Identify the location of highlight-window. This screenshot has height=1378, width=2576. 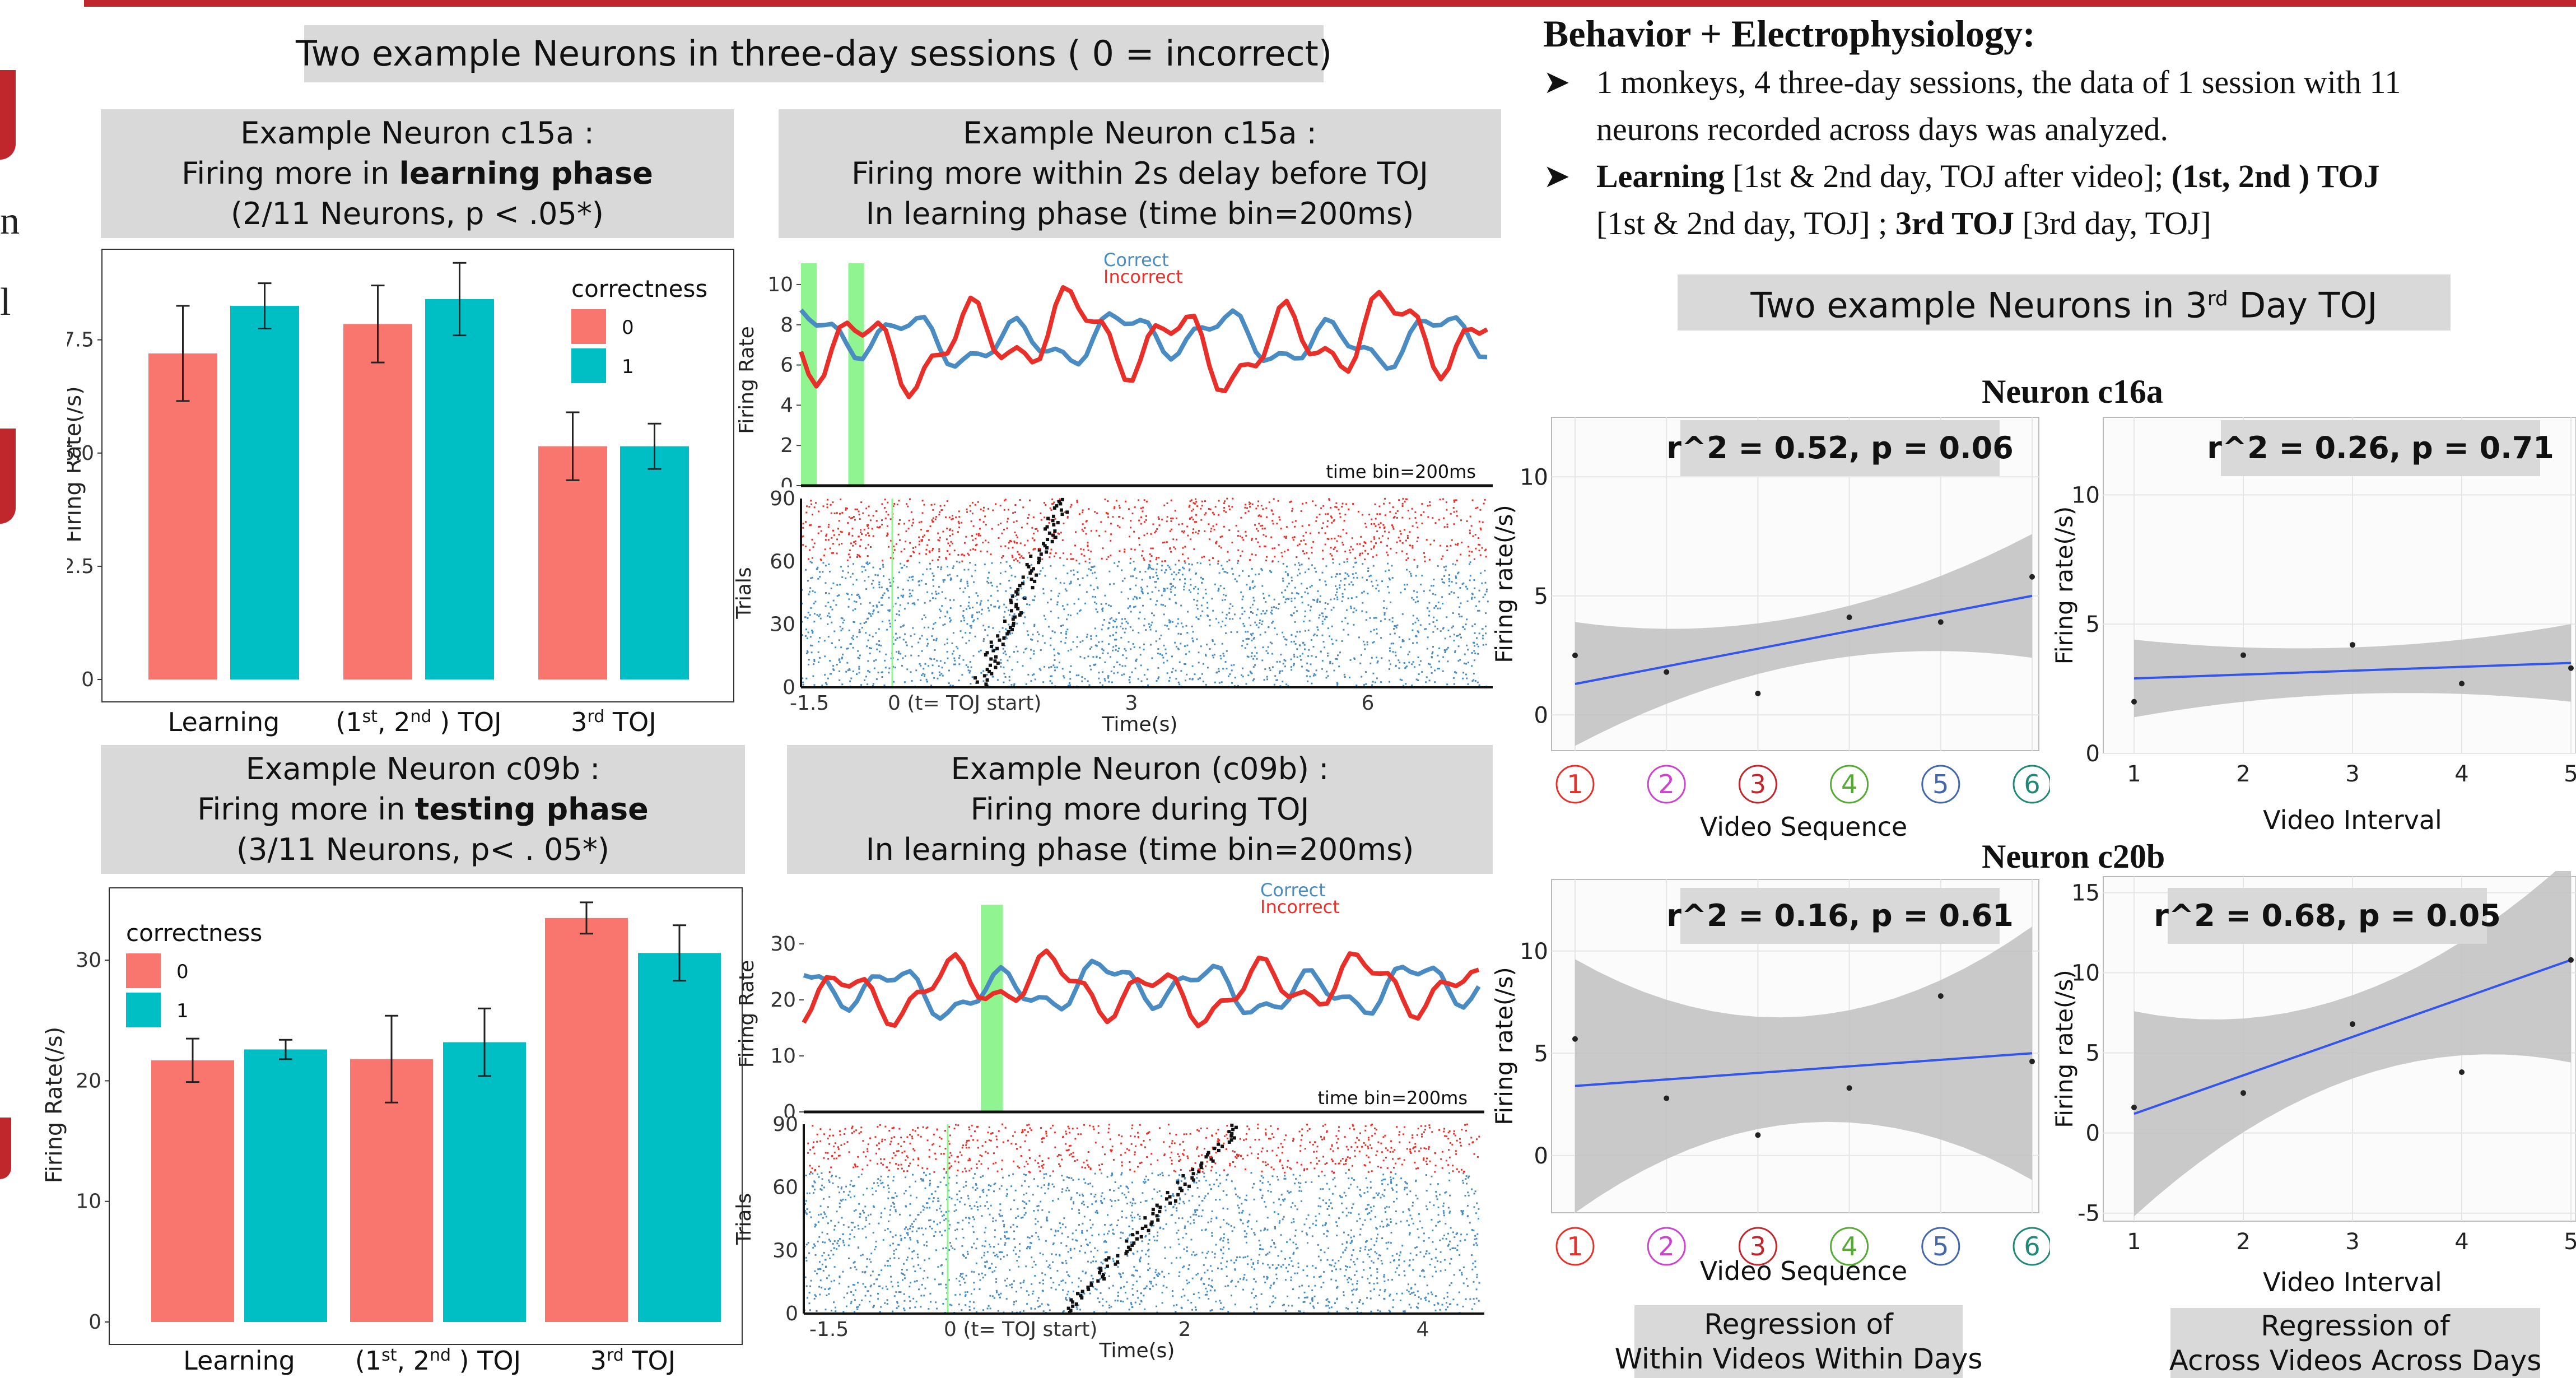
(992, 1008).